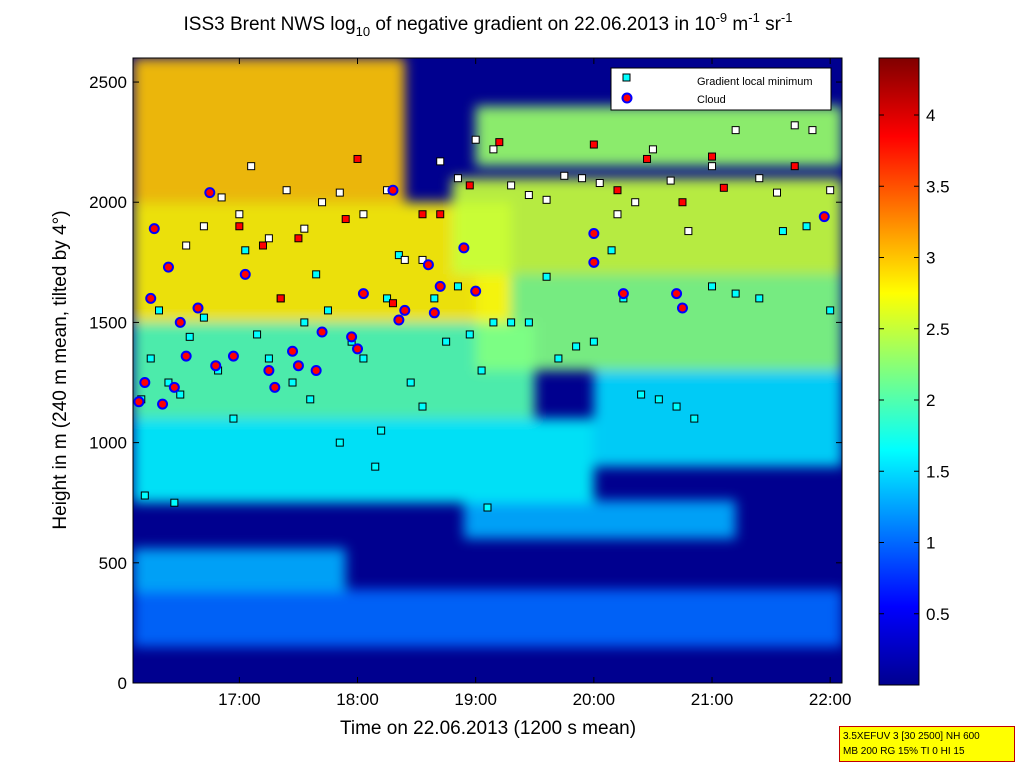 The width and height of the screenshot is (1023, 767). I want to click on y-tick-label: 0, so click(122, 683).